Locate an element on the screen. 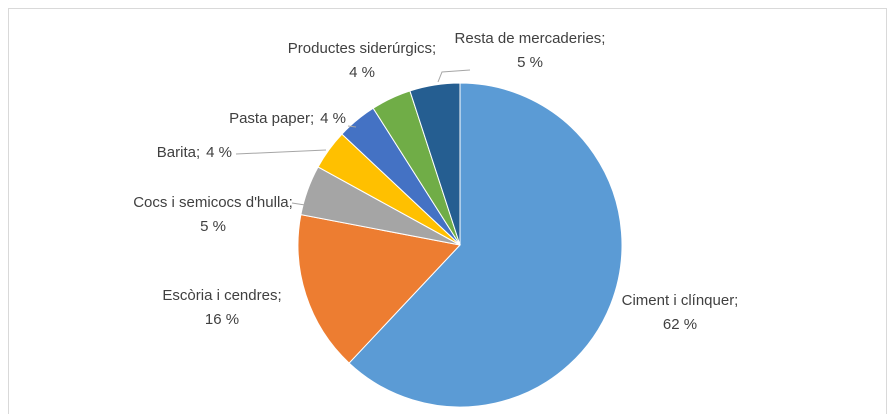 The image size is (895, 414). value-label: 62 % is located at coordinates (680, 324).